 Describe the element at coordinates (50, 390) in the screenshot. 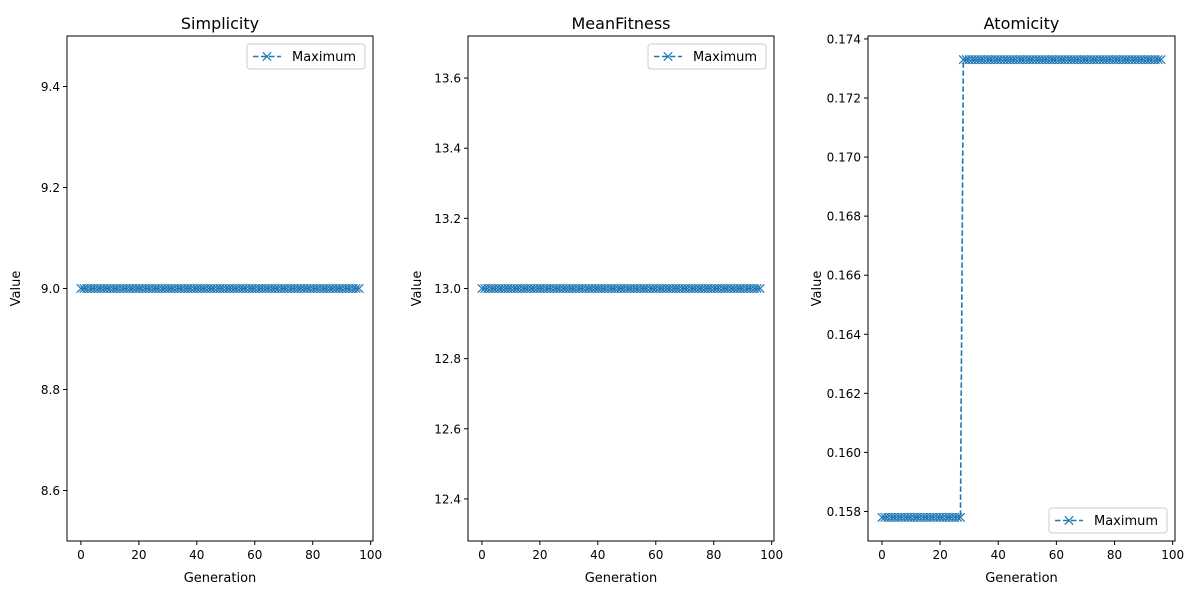

I see `y-tick-label: 8.8` at that location.